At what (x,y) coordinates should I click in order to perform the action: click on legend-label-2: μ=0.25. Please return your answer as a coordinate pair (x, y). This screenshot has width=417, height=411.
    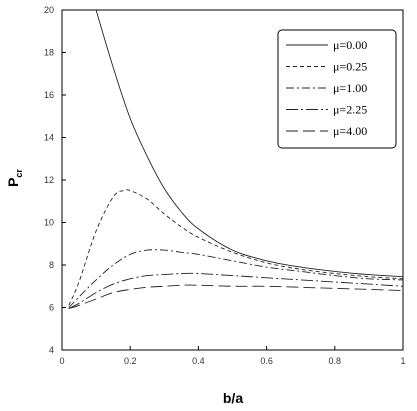
    Looking at the image, I should click on (350, 67).